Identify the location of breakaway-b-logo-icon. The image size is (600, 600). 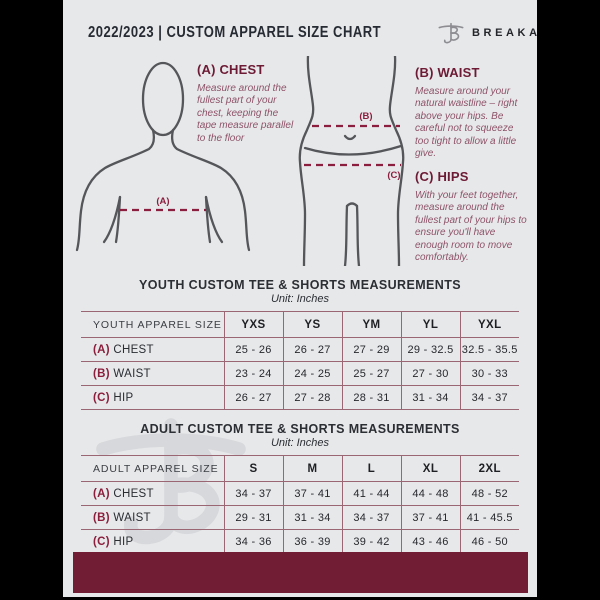
(451, 33).